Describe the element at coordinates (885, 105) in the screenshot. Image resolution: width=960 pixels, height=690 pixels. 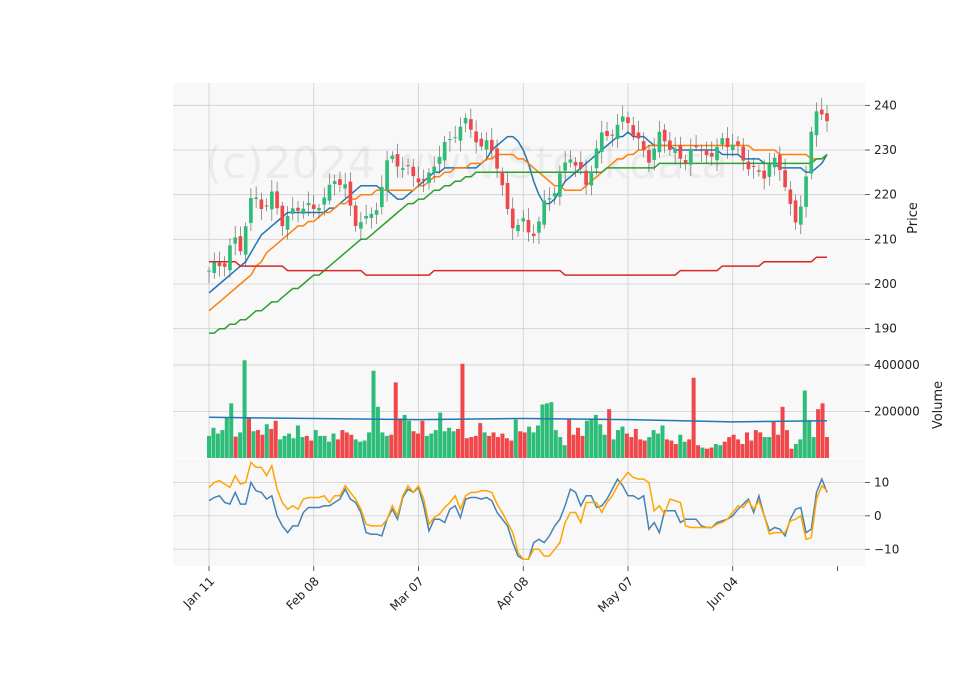
I see `y-tick-label: 240` at that location.